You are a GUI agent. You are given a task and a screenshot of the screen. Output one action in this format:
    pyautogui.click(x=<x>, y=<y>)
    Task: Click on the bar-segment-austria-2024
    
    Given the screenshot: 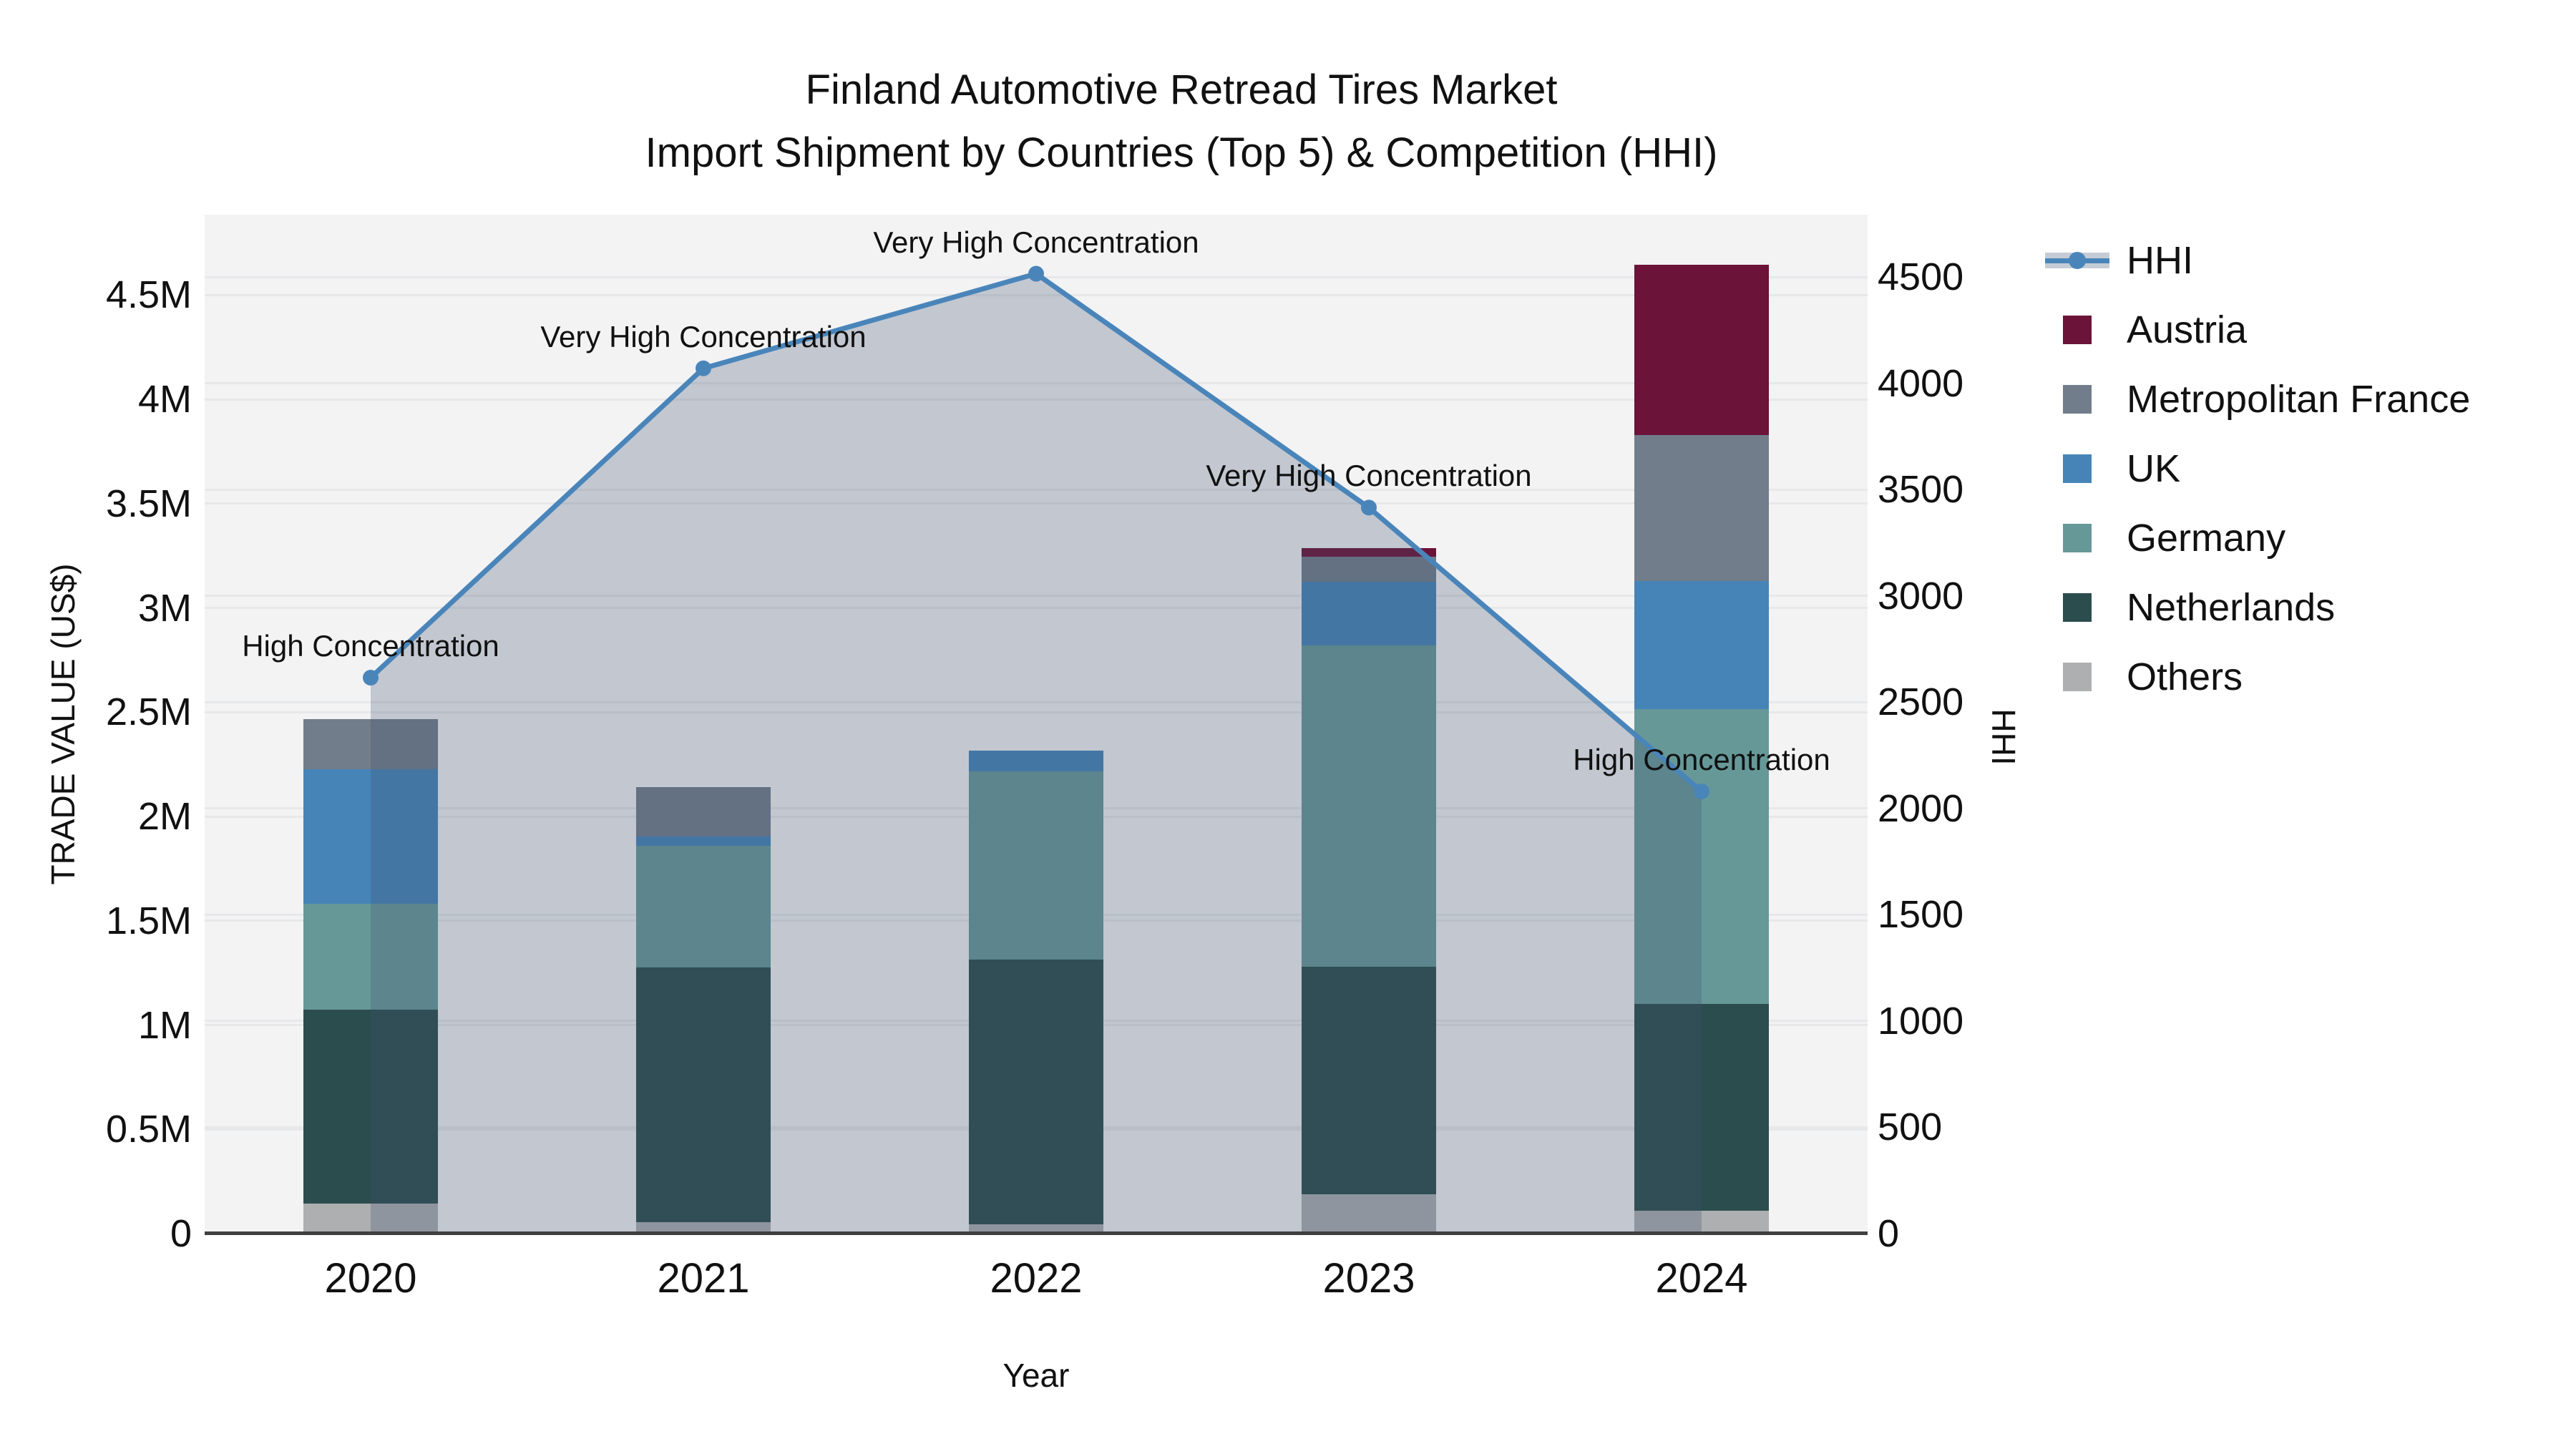 What is the action you would take?
    pyautogui.click(x=1701, y=349)
    